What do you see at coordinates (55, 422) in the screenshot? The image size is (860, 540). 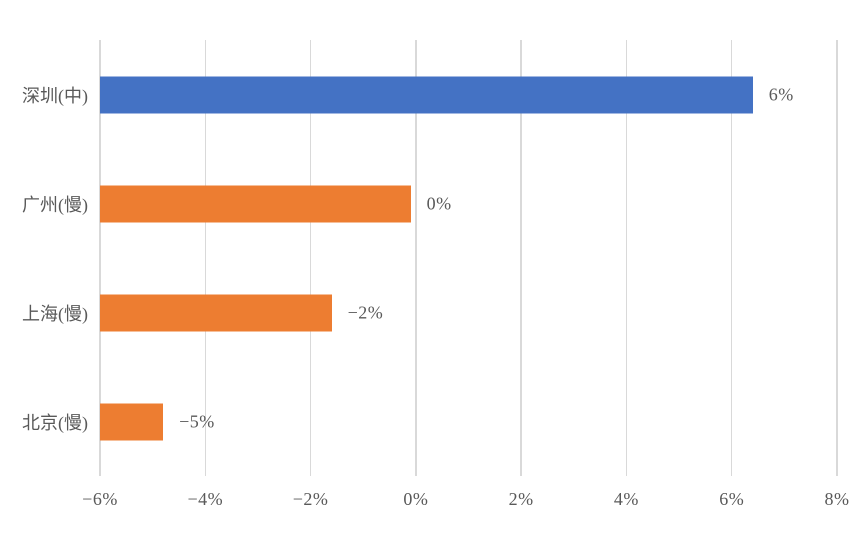 I see `category-label: 北京(慢)` at bounding box center [55, 422].